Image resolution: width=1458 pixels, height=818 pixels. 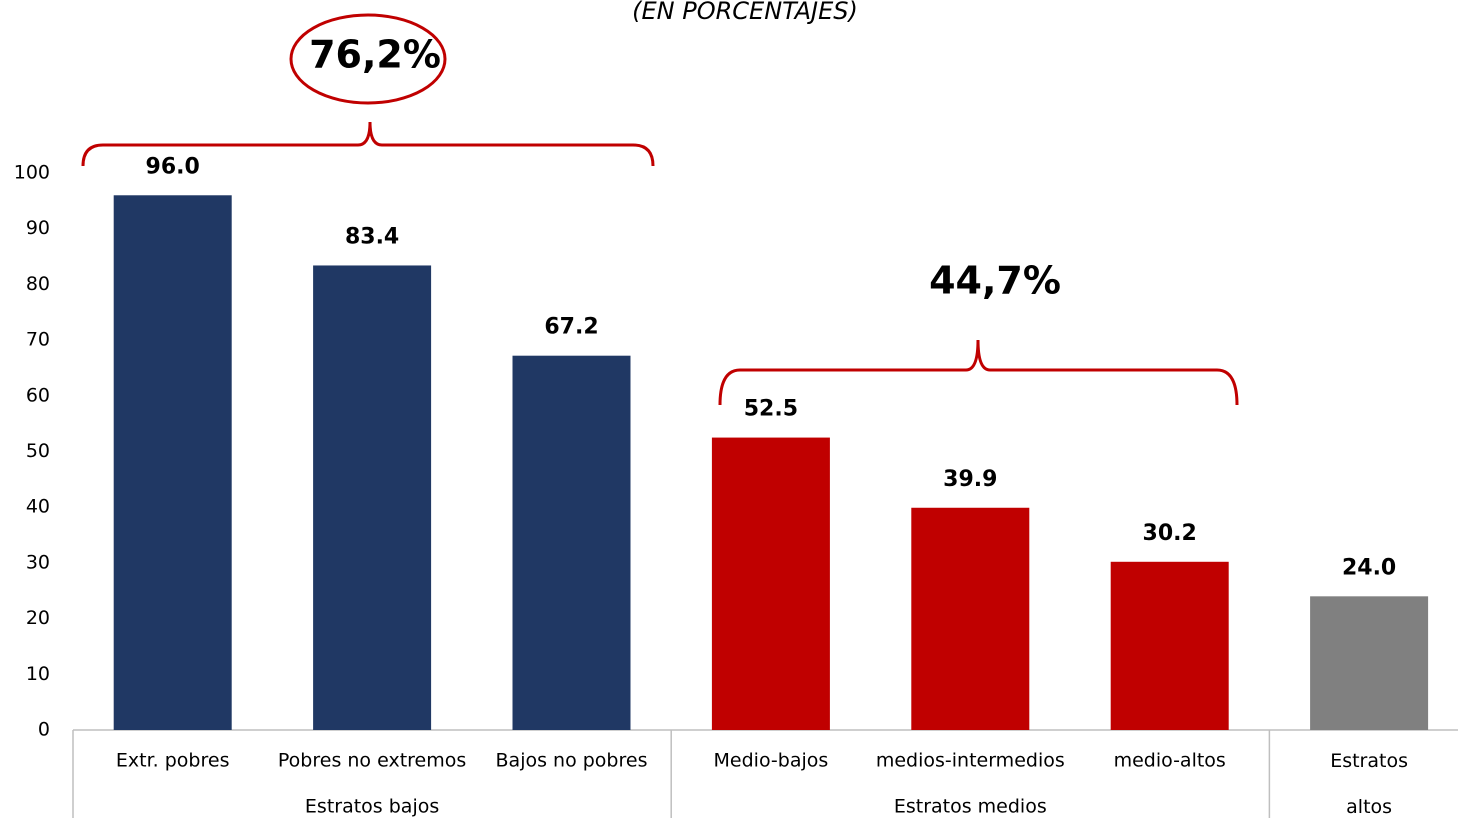 I want to click on y-tick-label: 50, so click(x=38, y=451).